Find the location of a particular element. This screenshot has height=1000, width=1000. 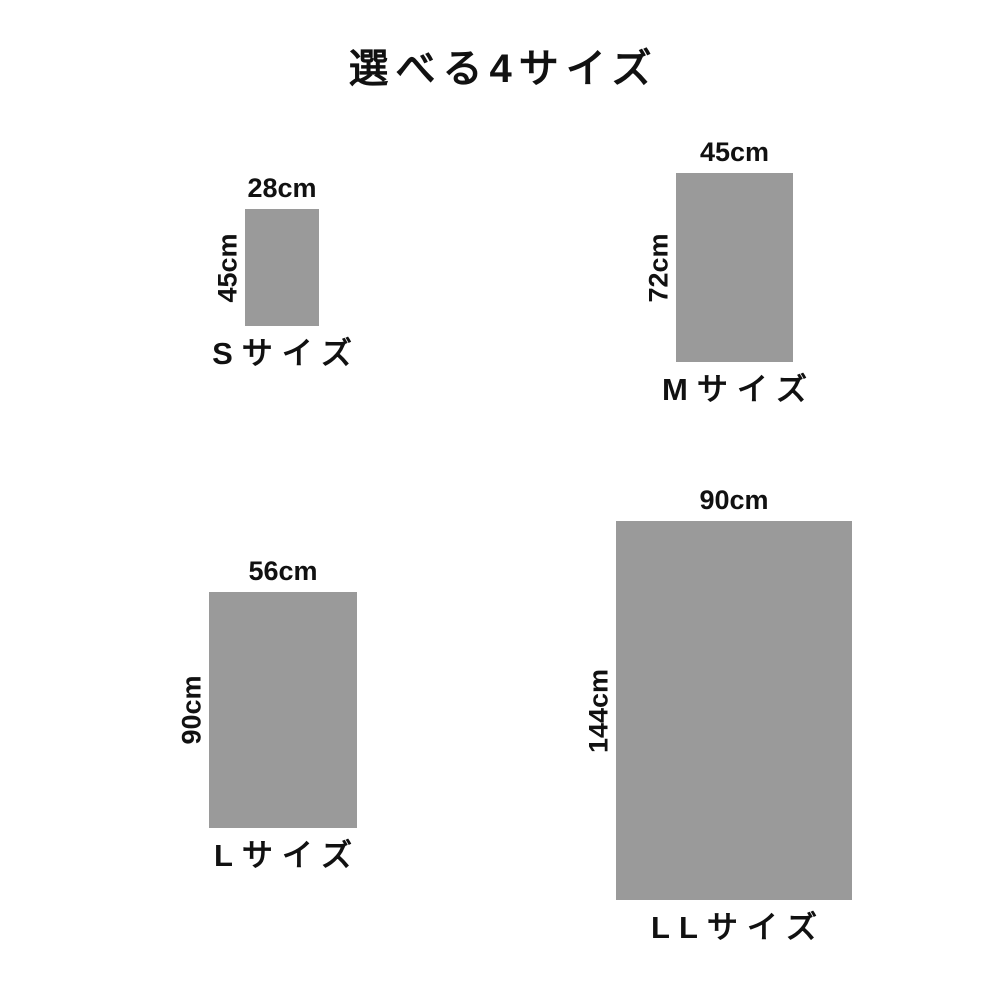

size-name-m: Mサイズ is located at coordinates (739, 389).